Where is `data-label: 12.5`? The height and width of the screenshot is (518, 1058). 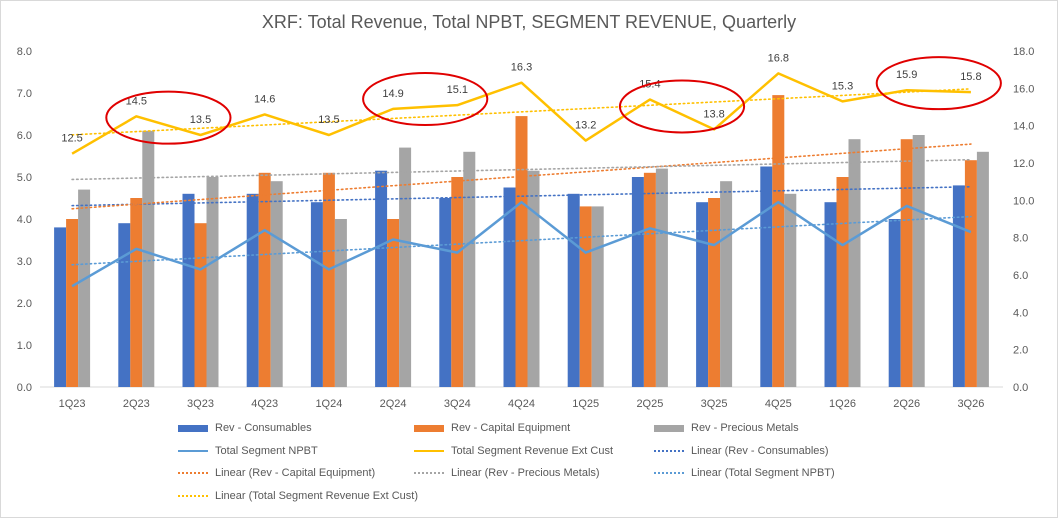
data-label: 12.5 is located at coordinates (71, 139).